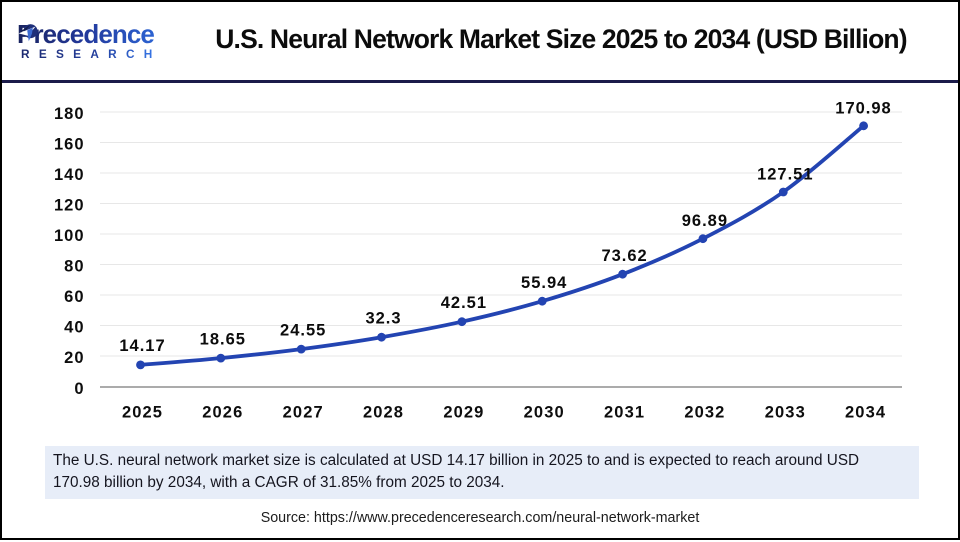 The width and height of the screenshot is (960, 542). What do you see at coordinates (69, 175) in the screenshot?
I see `svg-text: 140` at bounding box center [69, 175].